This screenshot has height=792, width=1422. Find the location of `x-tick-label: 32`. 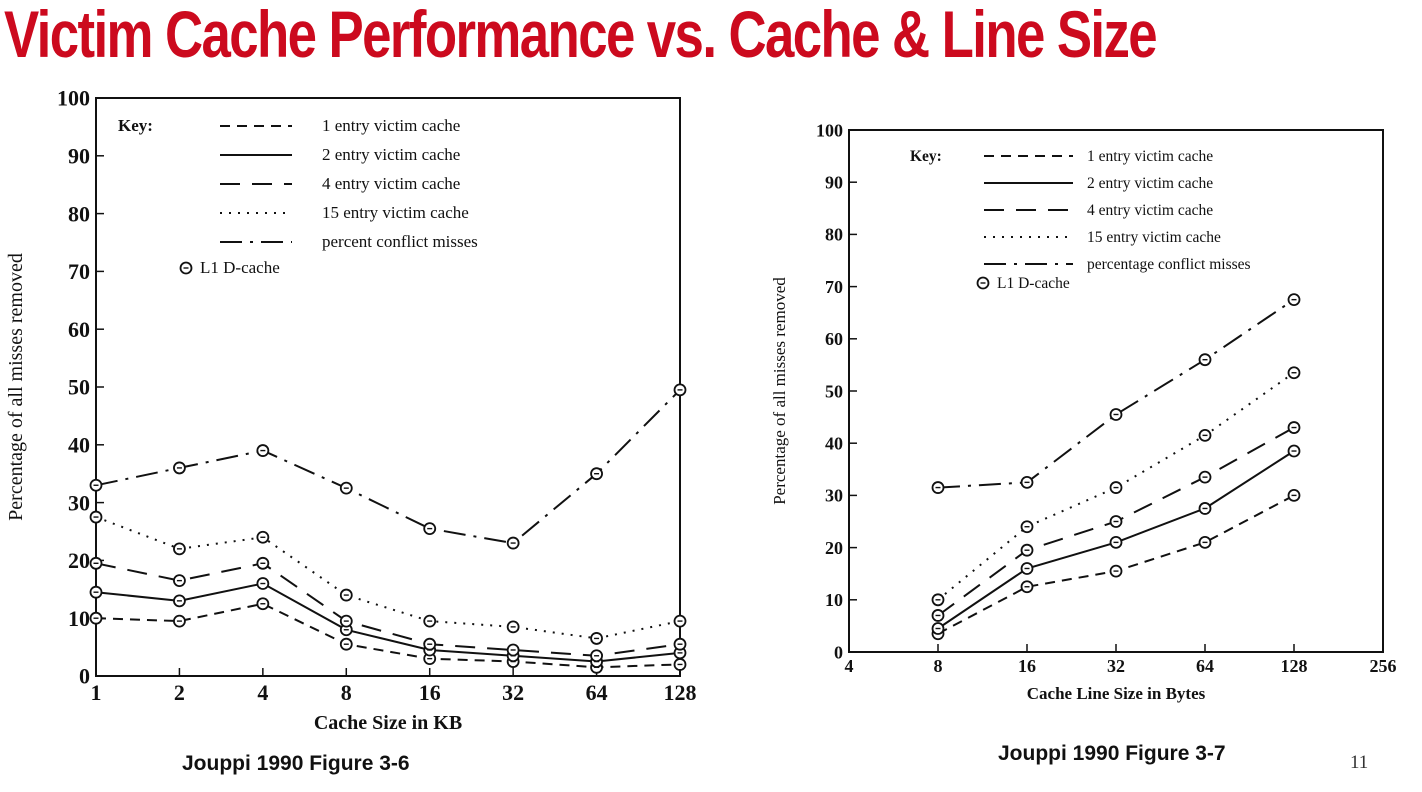

x-tick-label: 32 is located at coordinates (1116, 666).